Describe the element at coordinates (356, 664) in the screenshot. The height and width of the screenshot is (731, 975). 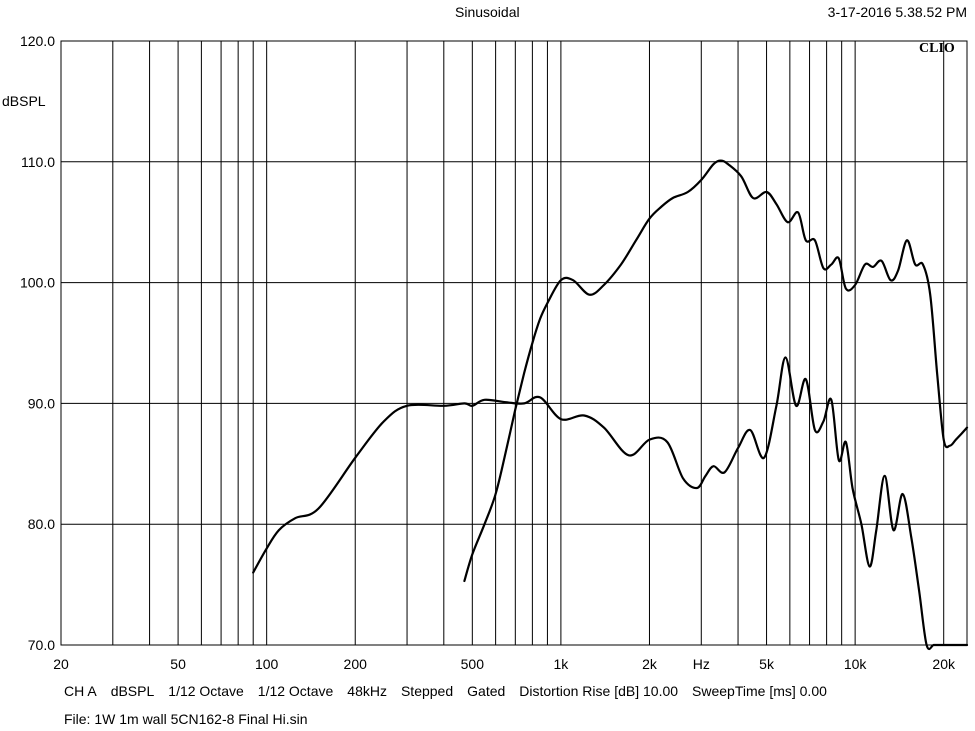
I see `x-tick-label: 200` at that location.